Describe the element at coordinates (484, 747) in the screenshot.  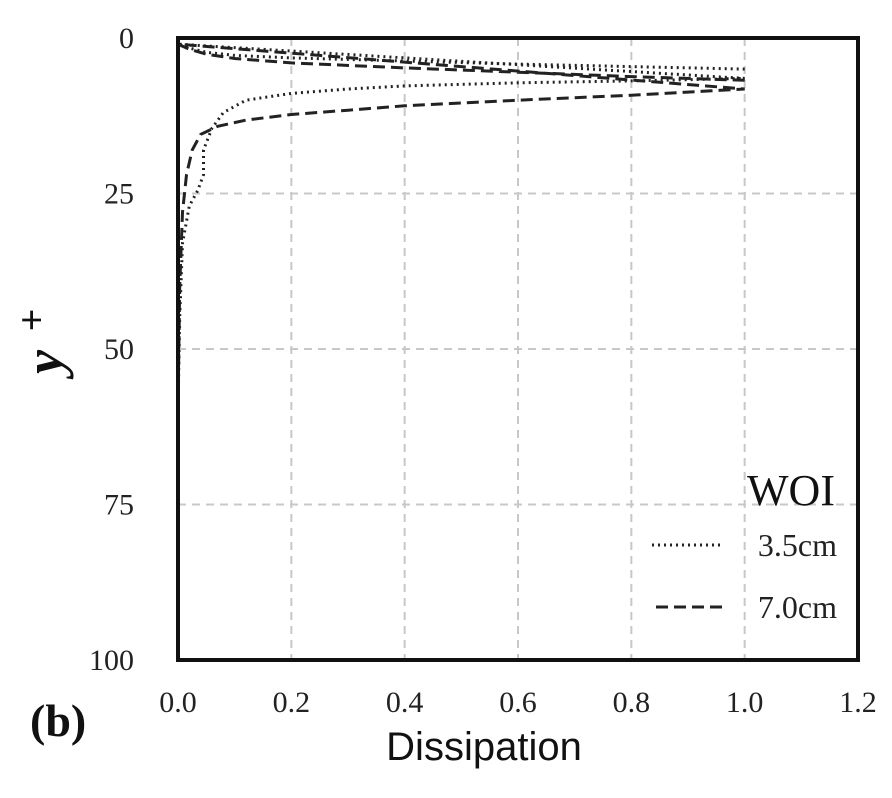
I see `x-axis-title: Dissipation` at that location.